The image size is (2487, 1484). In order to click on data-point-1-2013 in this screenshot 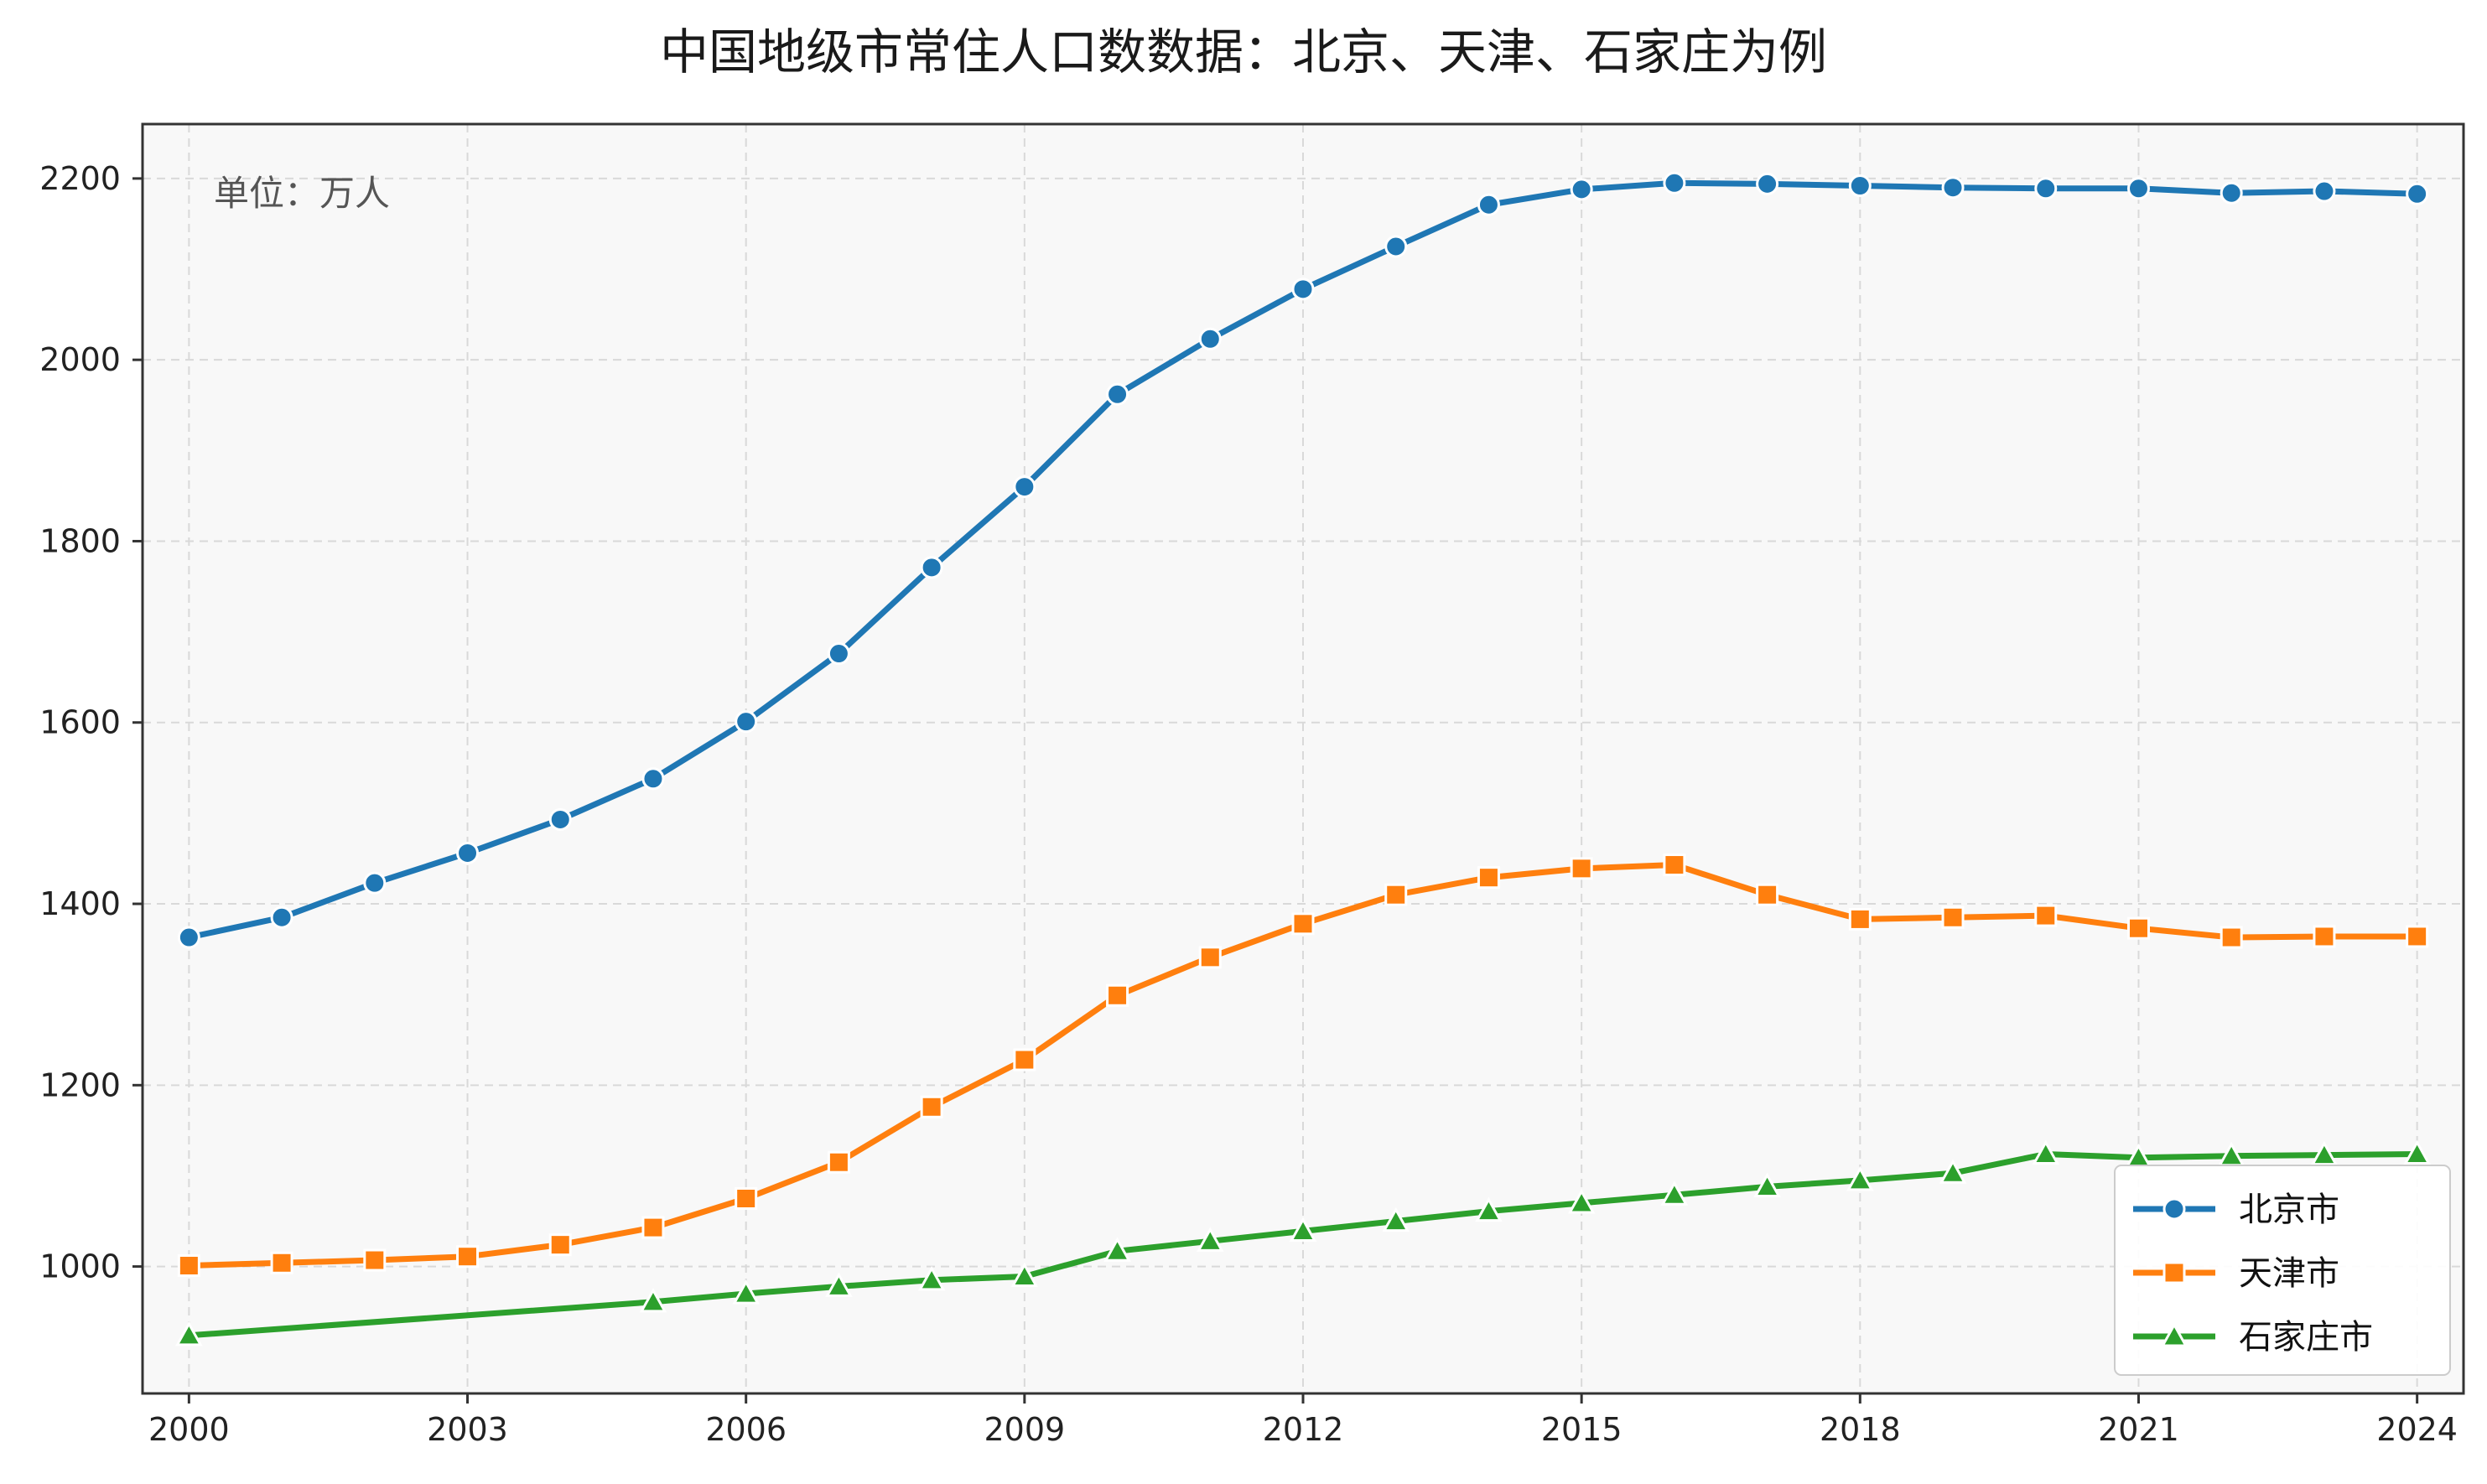, I will do `click(1396, 894)`.